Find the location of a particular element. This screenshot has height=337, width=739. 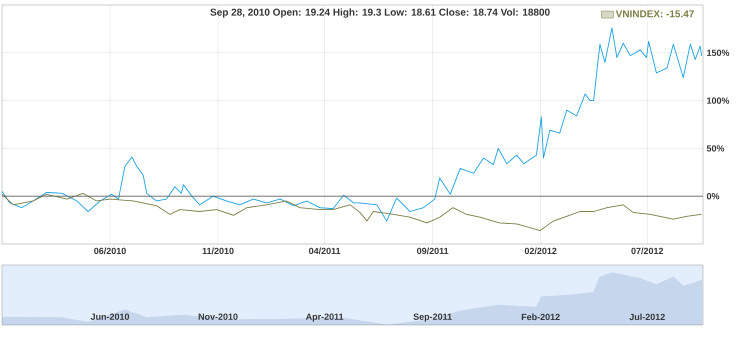

annotation: Sep 28, 2010 Open: 19.24 High: 19.3 Low: 18.61 Close: 18.74 Vol: 18800 is located at coordinates (380, 13).